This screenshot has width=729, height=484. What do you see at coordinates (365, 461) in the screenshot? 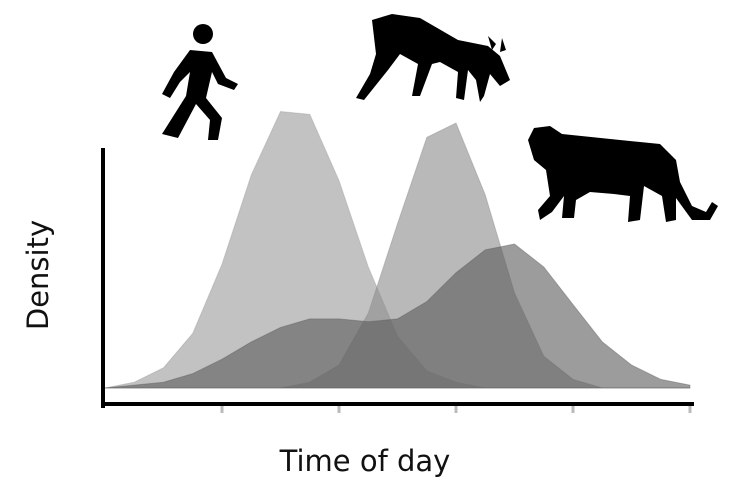
I see `x-axis-label: Time of day` at bounding box center [365, 461].